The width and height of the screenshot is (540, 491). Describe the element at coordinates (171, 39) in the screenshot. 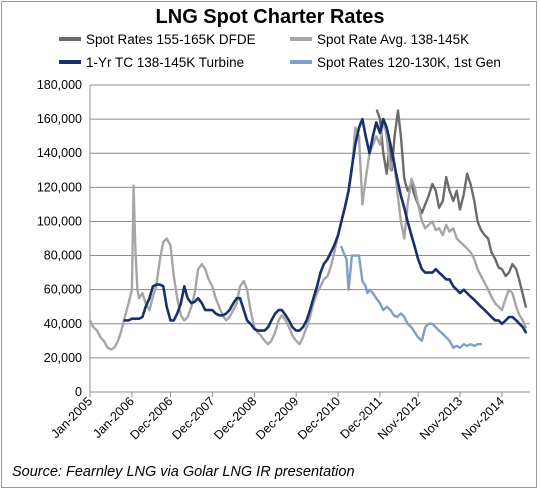

I see `legend-label-dfde: Spot Rates 155-165K DFDE` at that location.